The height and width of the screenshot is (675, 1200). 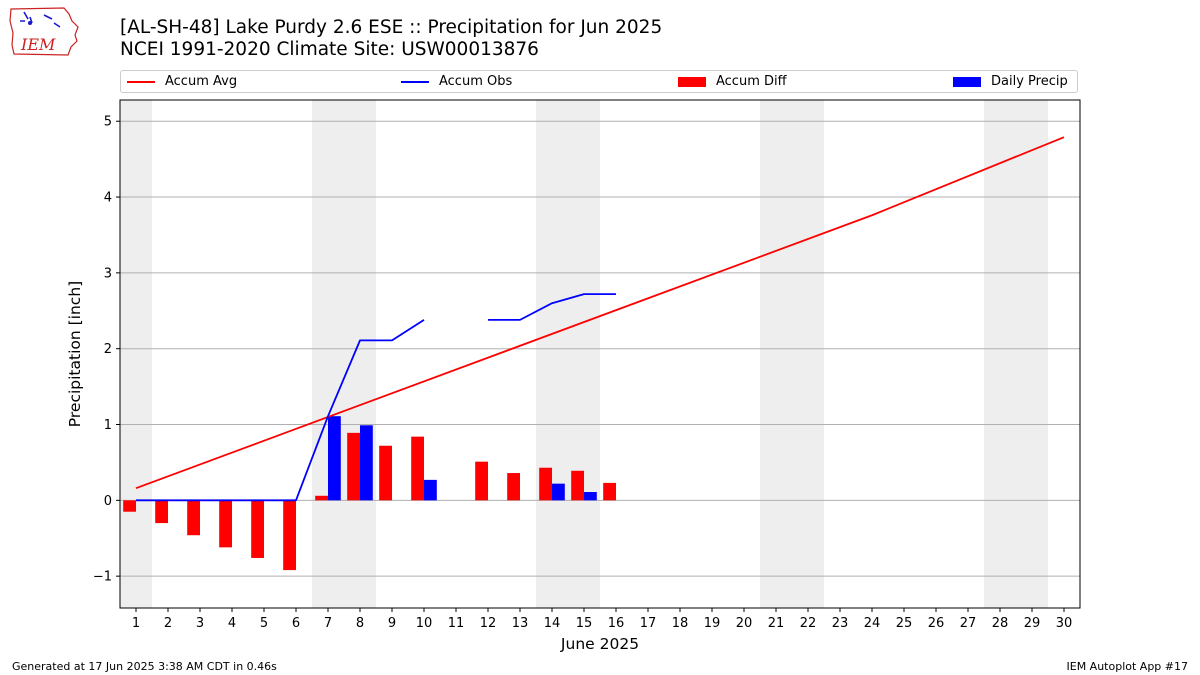 What do you see at coordinates (329, 49) in the screenshot?
I see `chart-subtitle: NCEI 1991-2020 Climate Site: USW00013876` at bounding box center [329, 49].